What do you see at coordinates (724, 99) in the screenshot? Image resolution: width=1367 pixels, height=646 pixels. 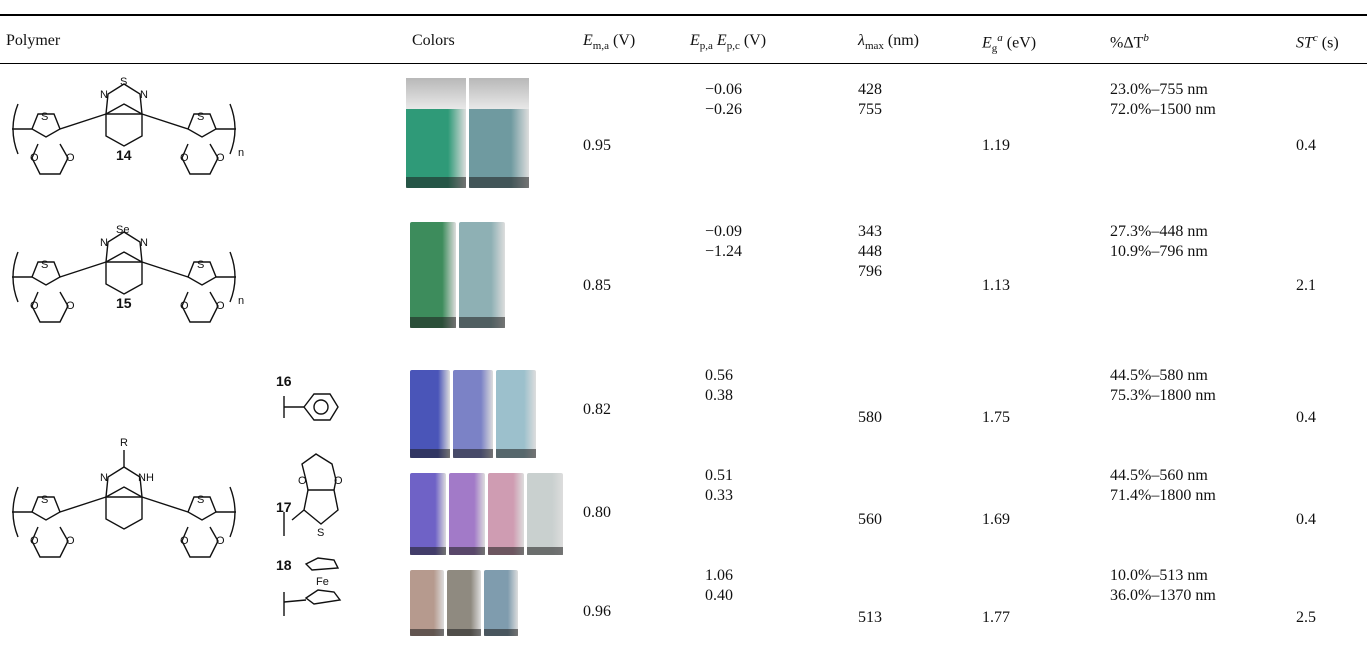 I see `cell-ep: −0.06 −0.26` at bounding box center [724, 99].